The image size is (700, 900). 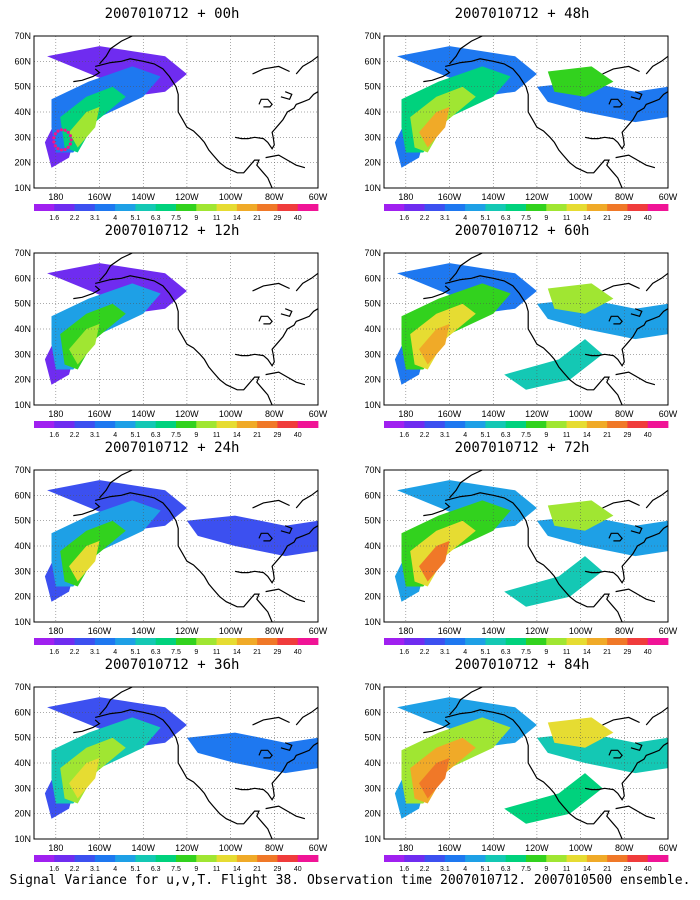 What do you see at coordinates (445, 652) in the screenshot?
I see `colorbar-label: 3.1` at bounding box center [445, 652].